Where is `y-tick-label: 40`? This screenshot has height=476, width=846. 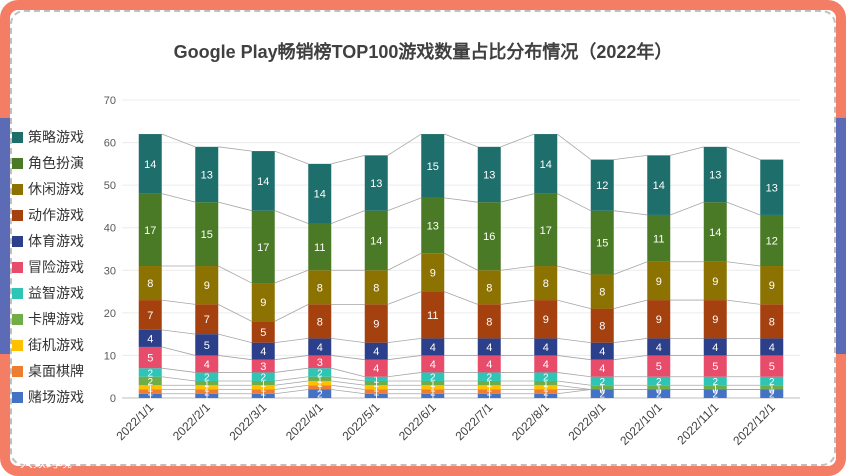 y-tick-label: 40 is located at coordinates (110, 229).